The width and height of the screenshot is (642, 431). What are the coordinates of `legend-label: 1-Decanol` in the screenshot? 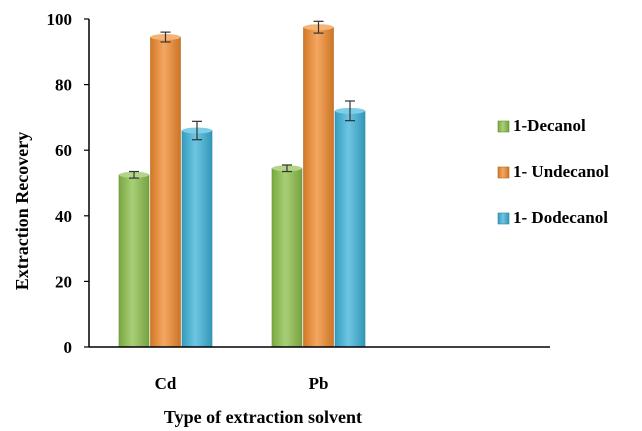 It's located at (549, 125).